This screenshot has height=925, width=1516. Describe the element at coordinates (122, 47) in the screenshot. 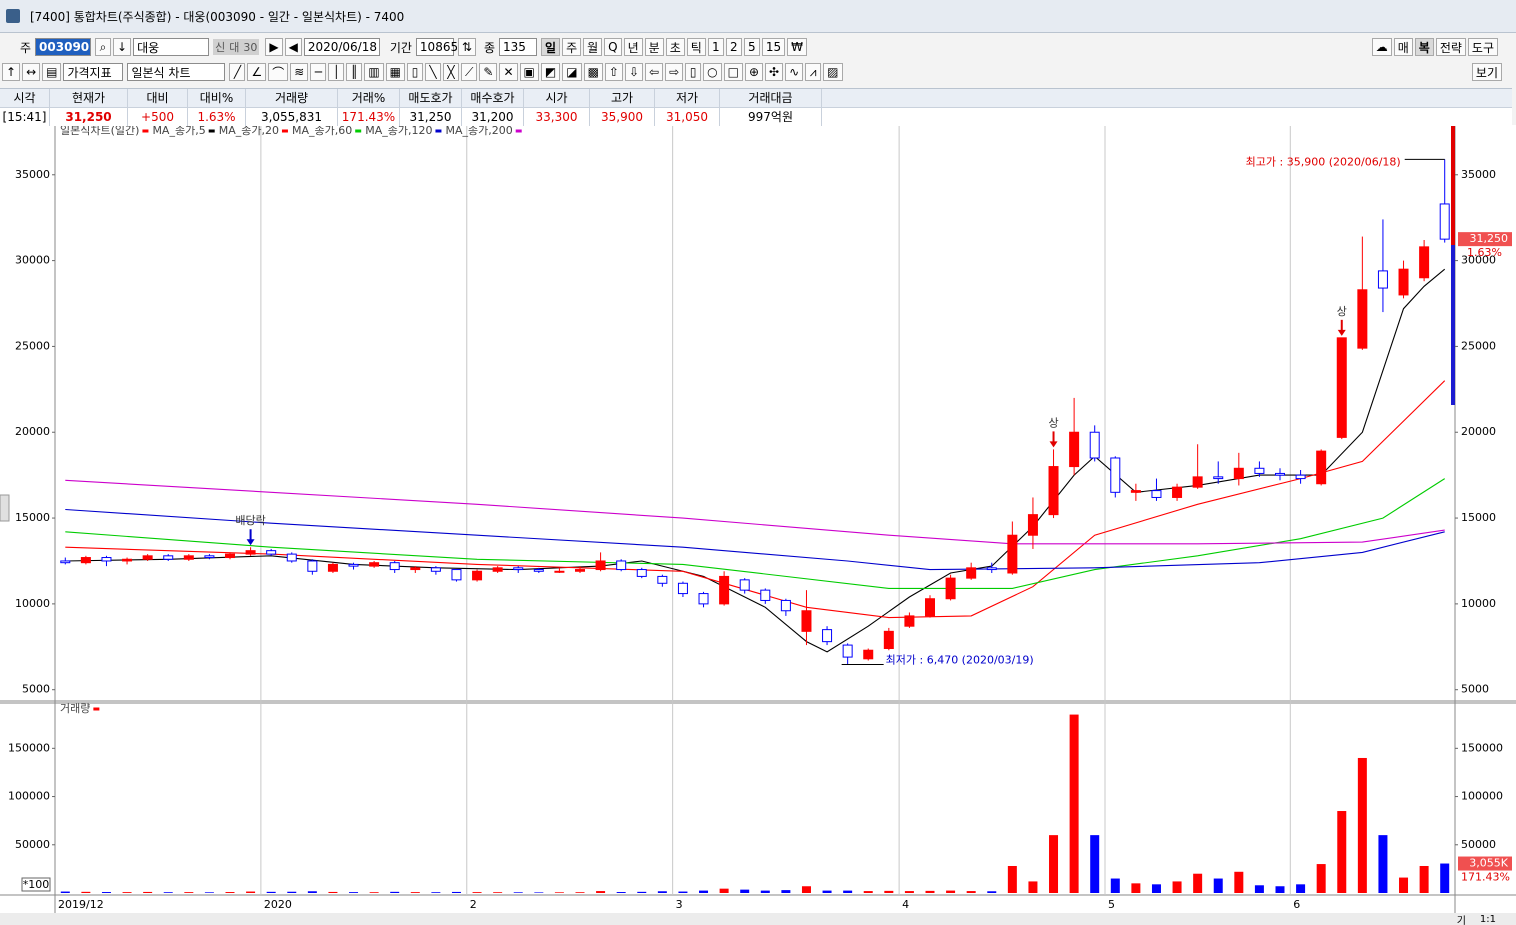

I see `sort-button: ↓` at that location.